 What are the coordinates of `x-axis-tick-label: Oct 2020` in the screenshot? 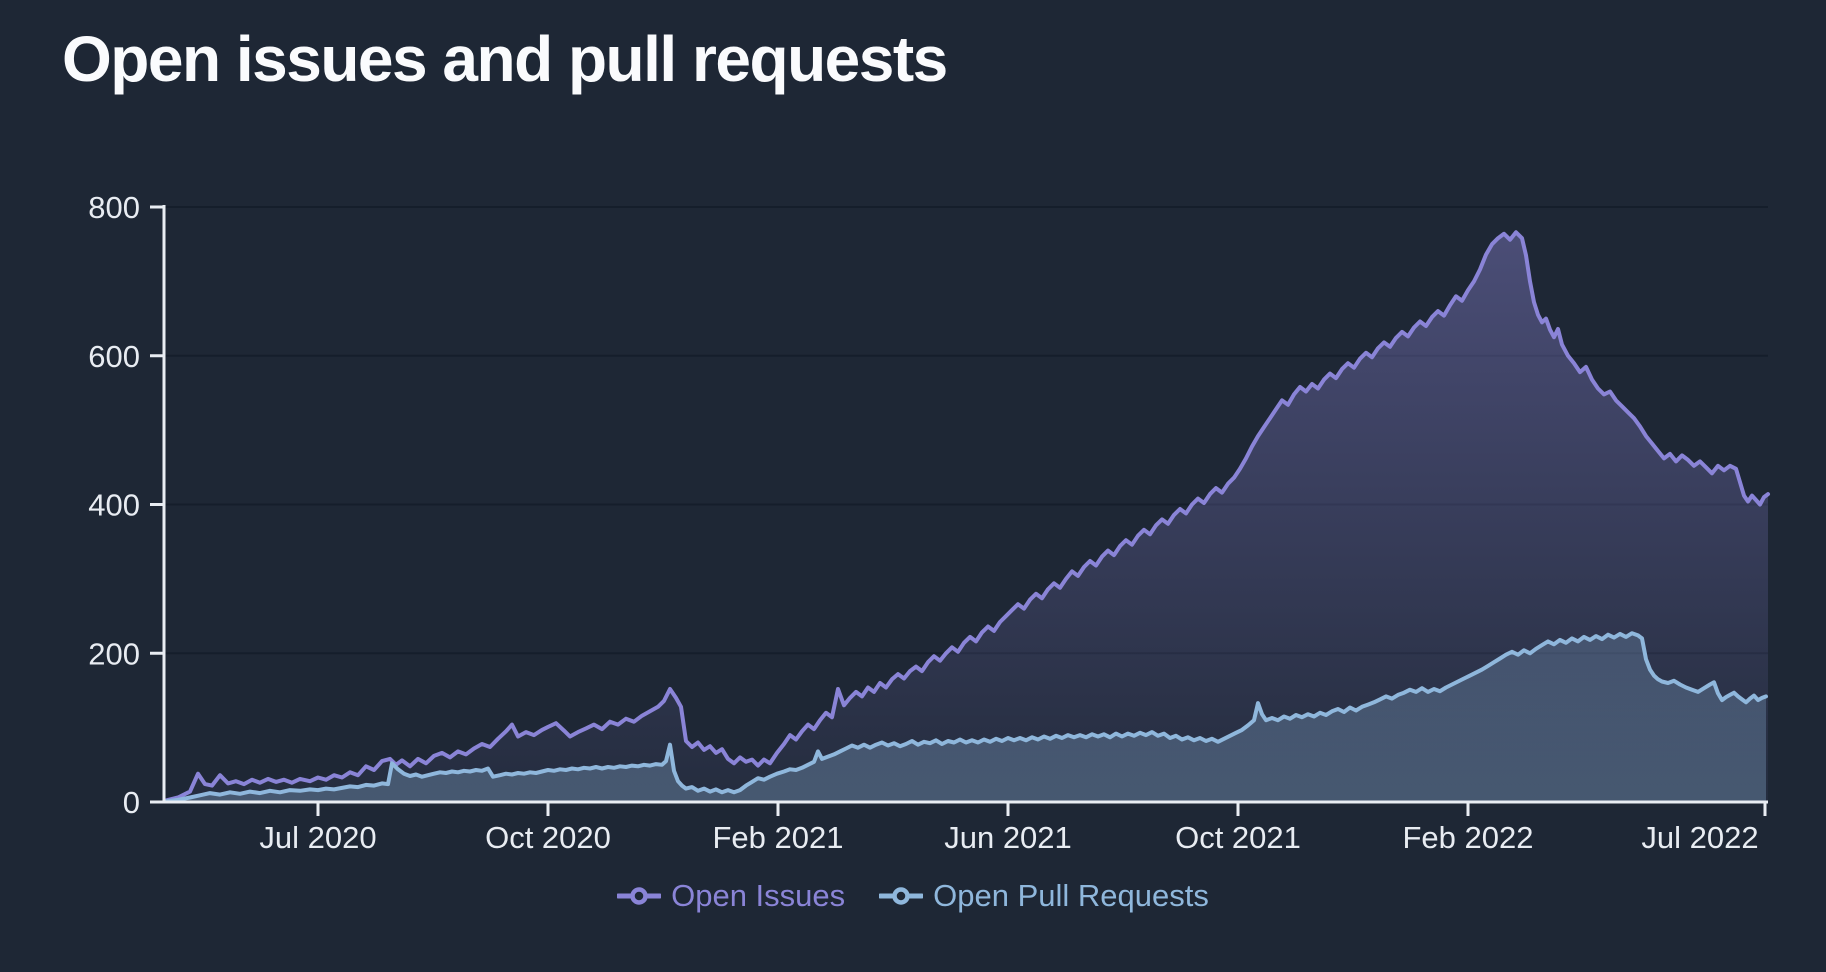 It's located at (548, 837).